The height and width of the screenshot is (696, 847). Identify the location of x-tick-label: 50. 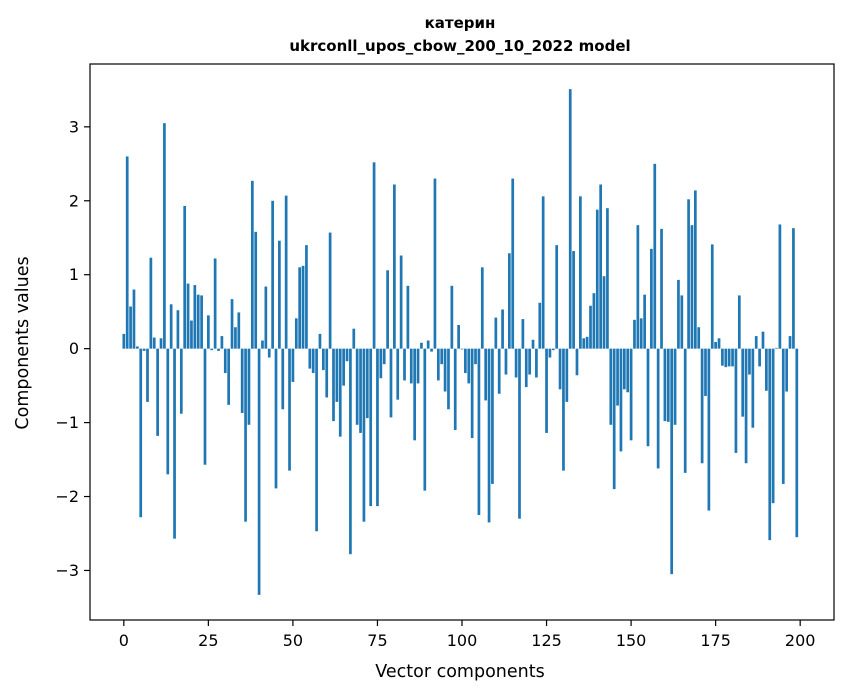
(293, 640).